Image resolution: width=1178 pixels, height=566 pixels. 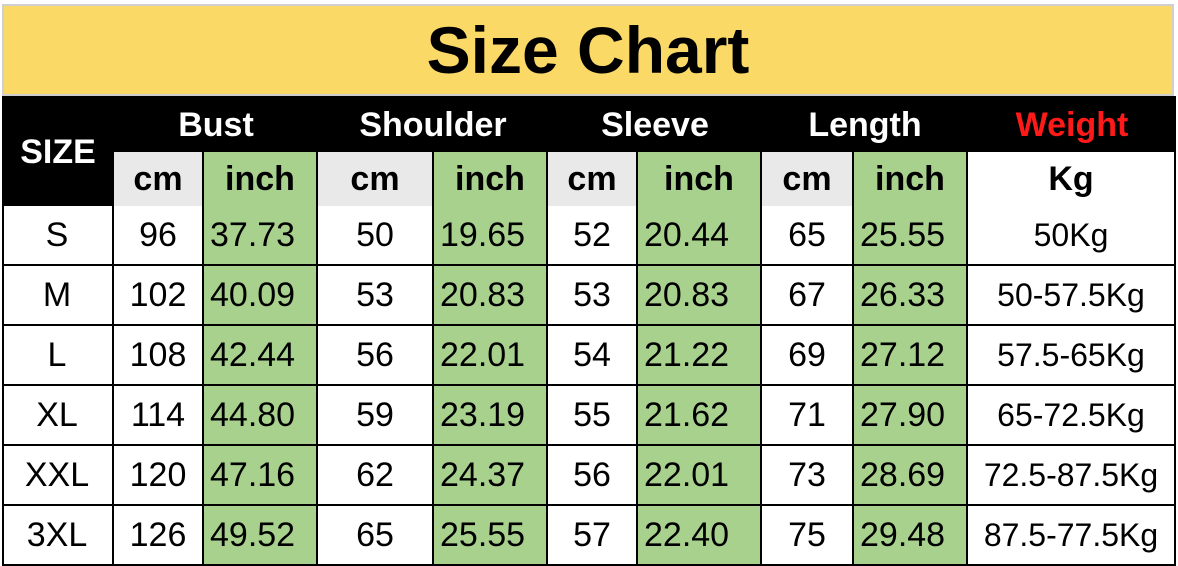 What do you see at coordinates (655, 125) in the screenshot?
I see `sleeve-header: Sleeve` at bounding box center [655, 125].